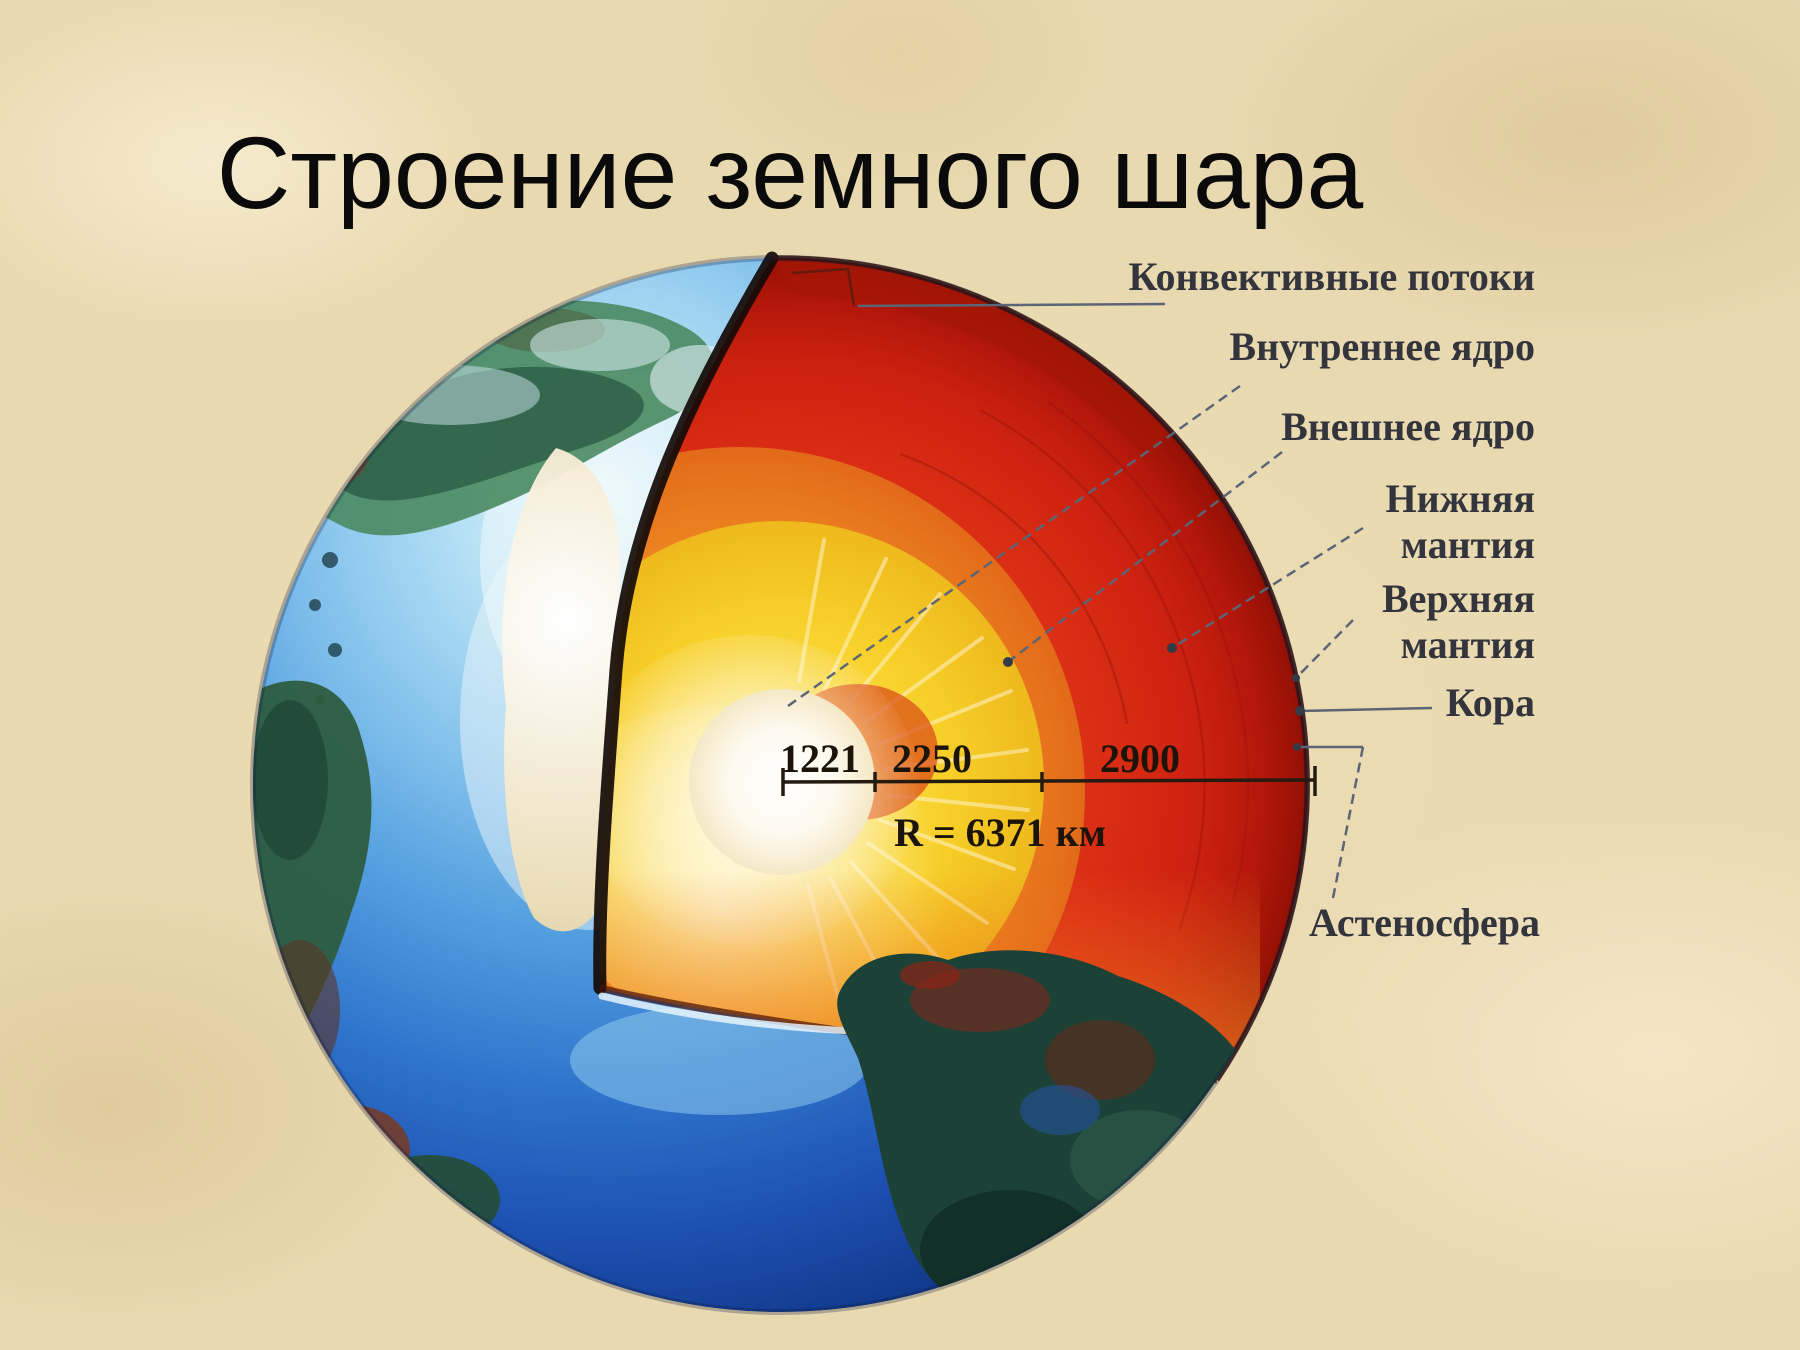  I want to click on label-convective-flows: Конвективные потоки, so click(1331, 276).